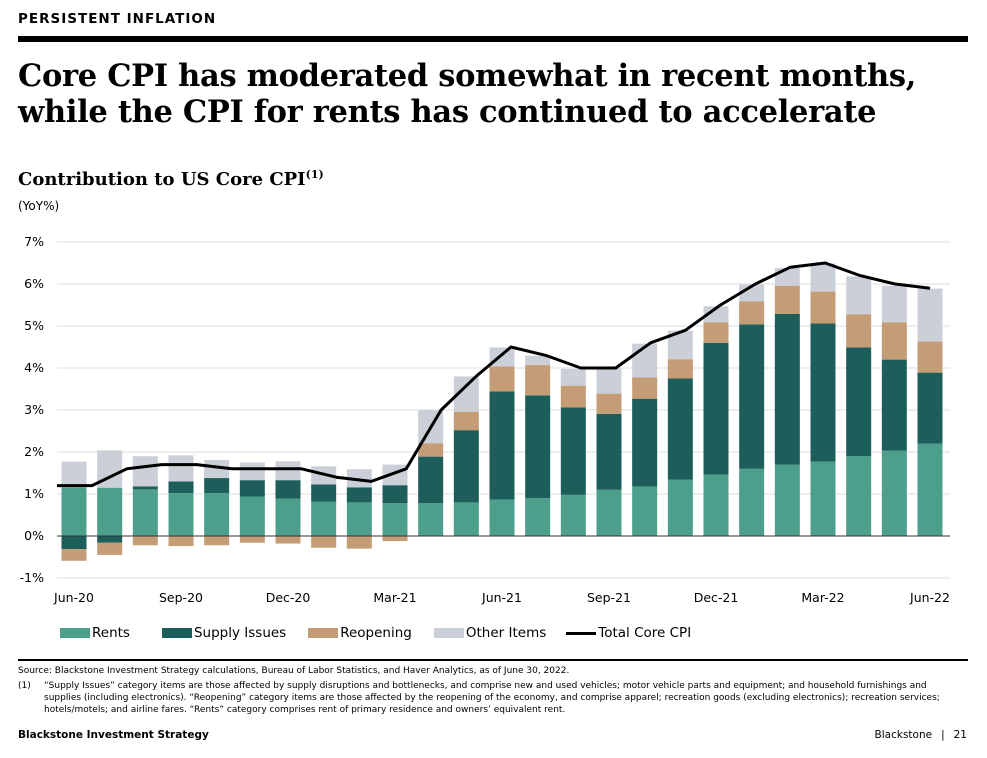  Describe the element at coordinates (314, 174) in the screenshot. I see `chart-title-footnote: (1)` at that location.